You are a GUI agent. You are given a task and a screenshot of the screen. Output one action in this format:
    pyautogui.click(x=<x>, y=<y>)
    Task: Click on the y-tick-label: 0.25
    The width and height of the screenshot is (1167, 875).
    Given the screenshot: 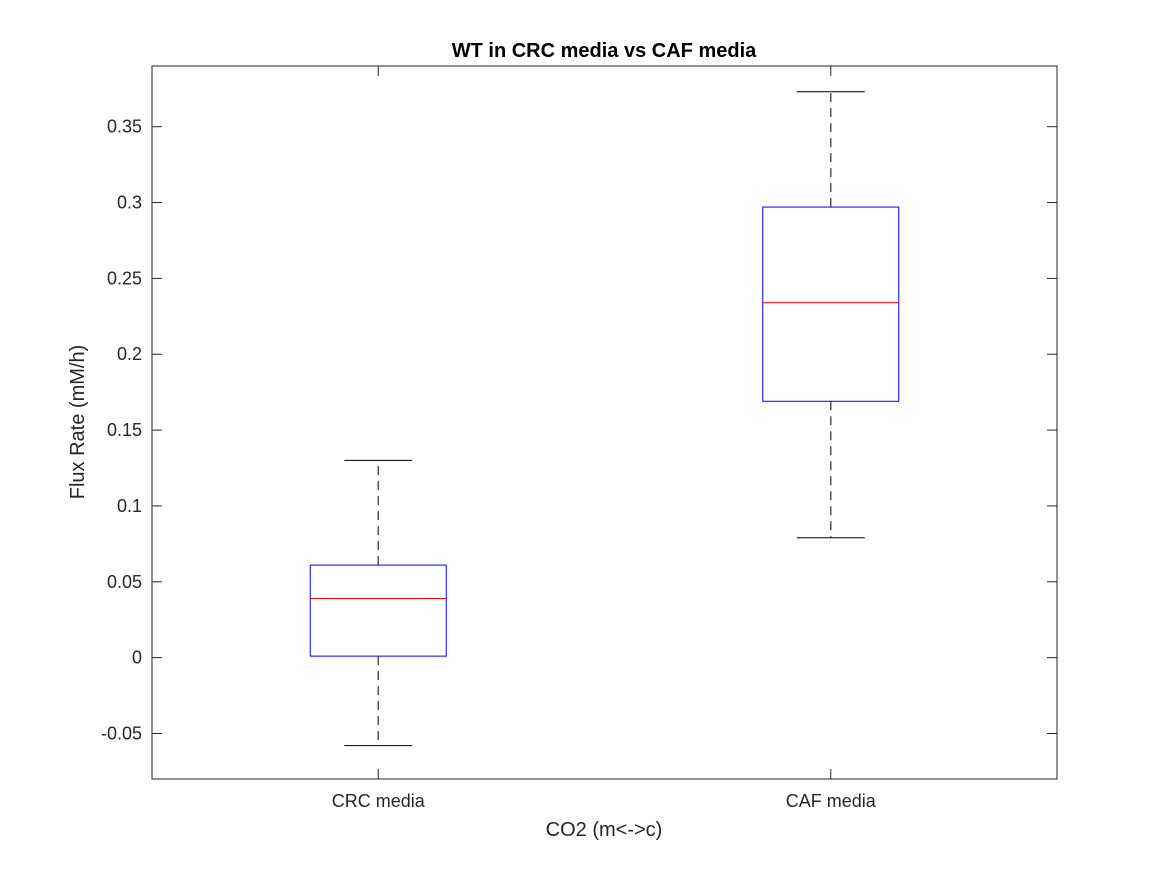 What is the action you would take?
    pyautogui.click(x=124, y=278)
    